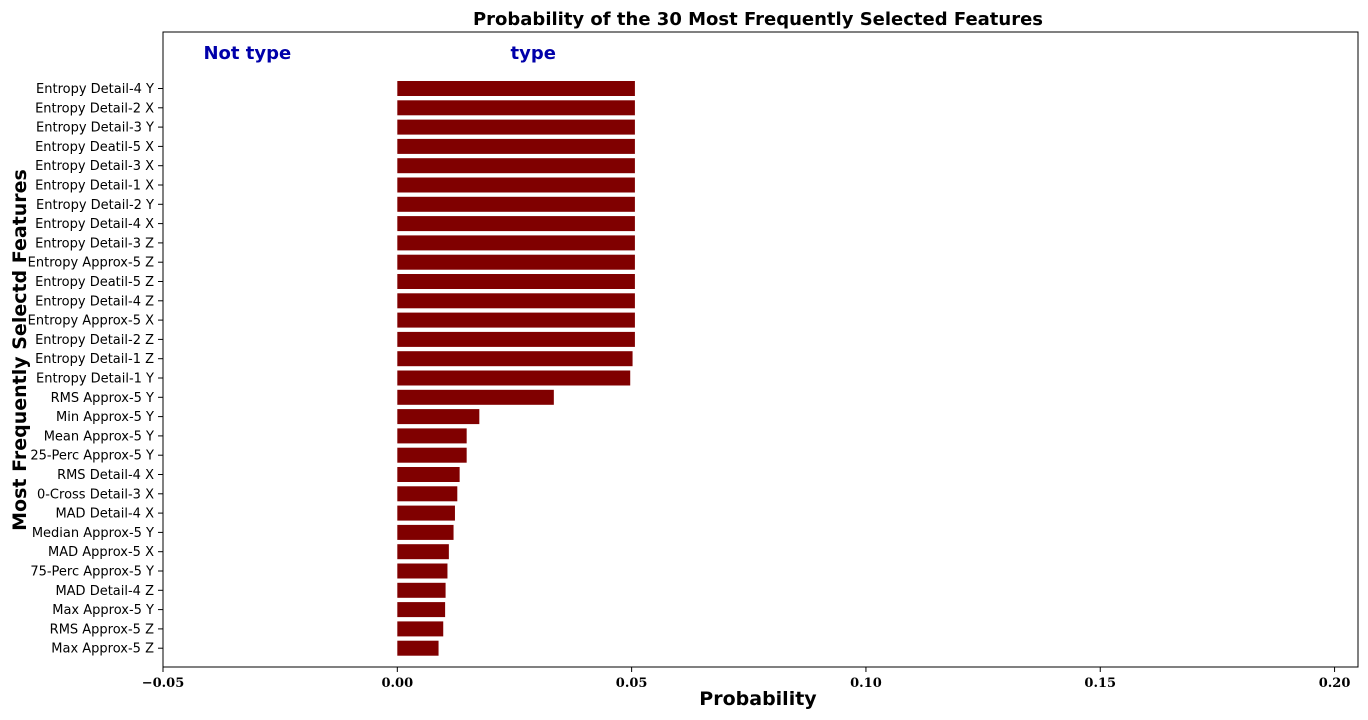 Image resolution: width=1368 pixels, height=720 pixels. I want to click on y-tick-label: Entropy Approx-5 Z, so click(91, 263).